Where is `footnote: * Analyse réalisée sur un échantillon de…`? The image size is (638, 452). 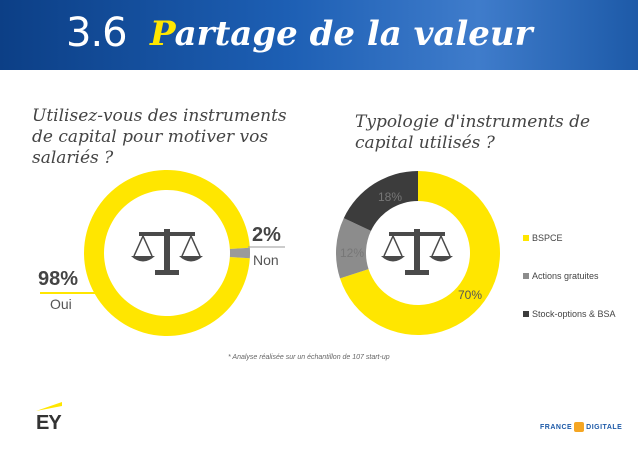
footnote: * Analyse réalisée sur un échantillon de… is located at coordinates (309, 357).